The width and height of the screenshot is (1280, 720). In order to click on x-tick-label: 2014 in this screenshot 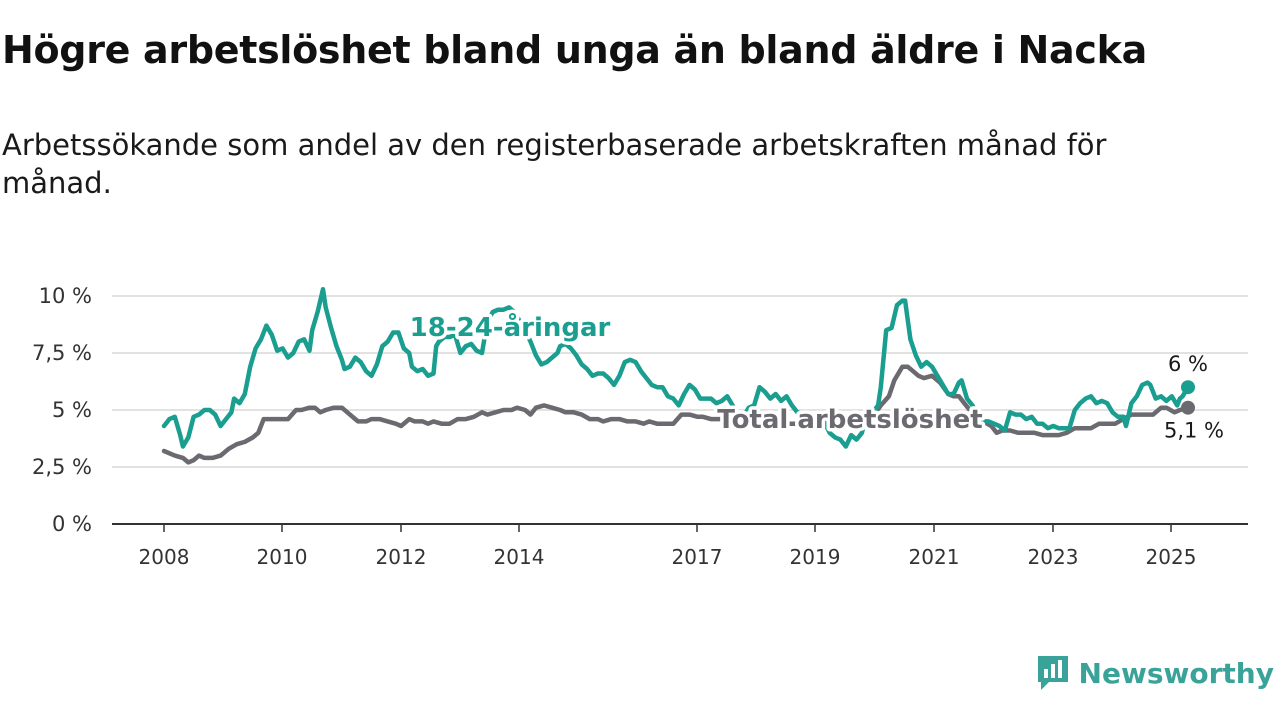, I will do `click(519, 557)`.